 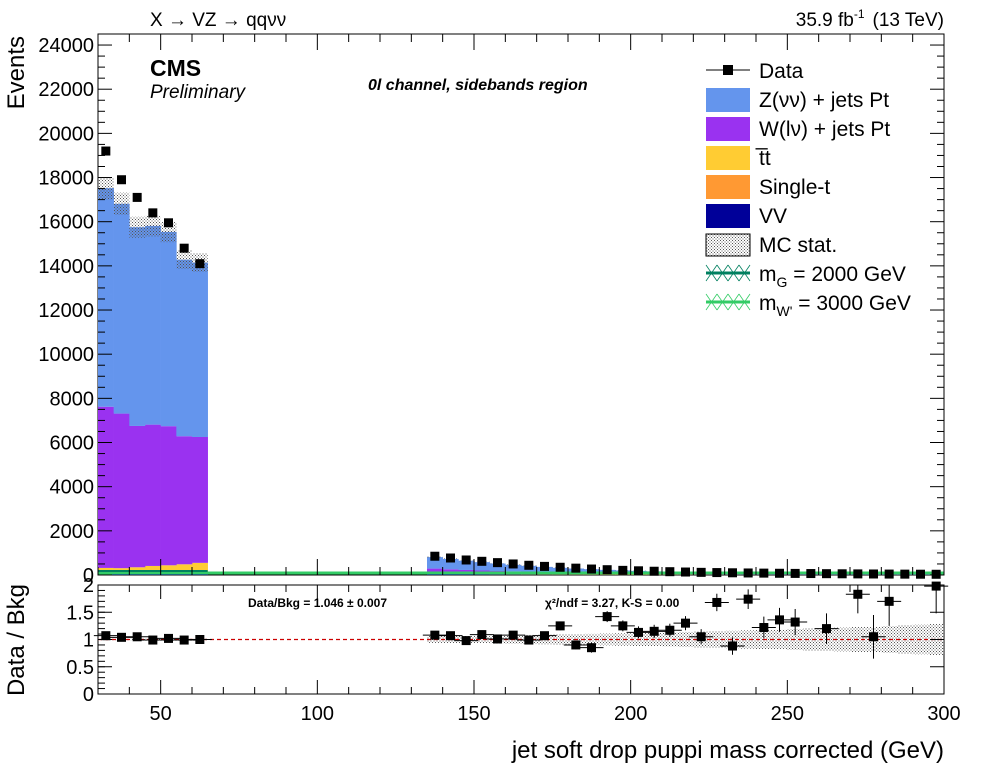 What do you see at coordinates (630, 714) in the screenshot?
I see `x-tick-label: 200` at bounding box center [630, 714].